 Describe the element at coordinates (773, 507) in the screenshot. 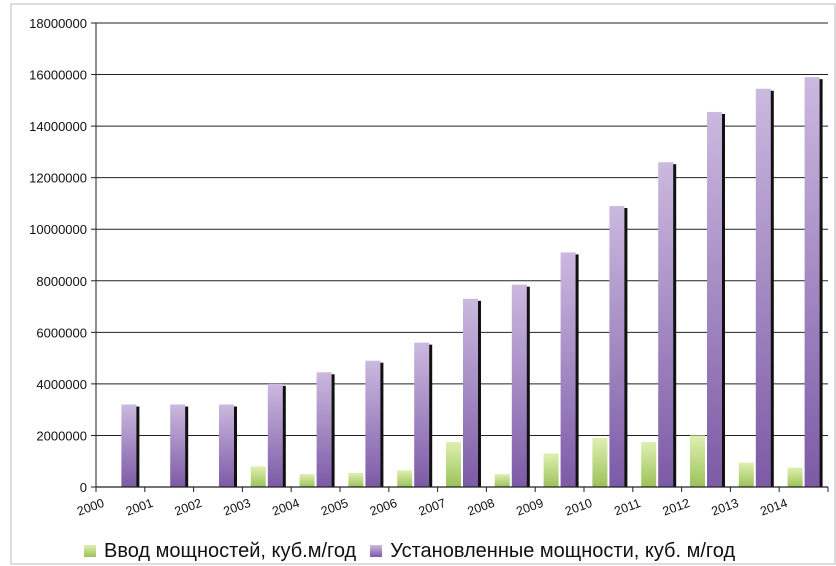

I see `x-tick-label: 2014` at that location.